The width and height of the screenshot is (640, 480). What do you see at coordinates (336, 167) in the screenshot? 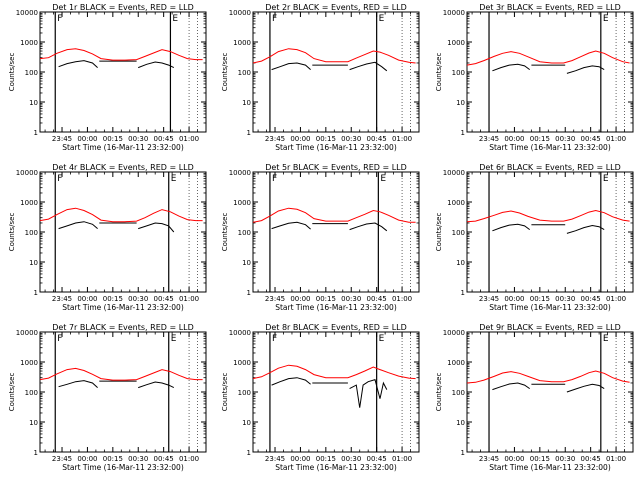
I see `panel-title: Det 5r BLACK = Events, RED = LLD` at bounding box center [336, 167].